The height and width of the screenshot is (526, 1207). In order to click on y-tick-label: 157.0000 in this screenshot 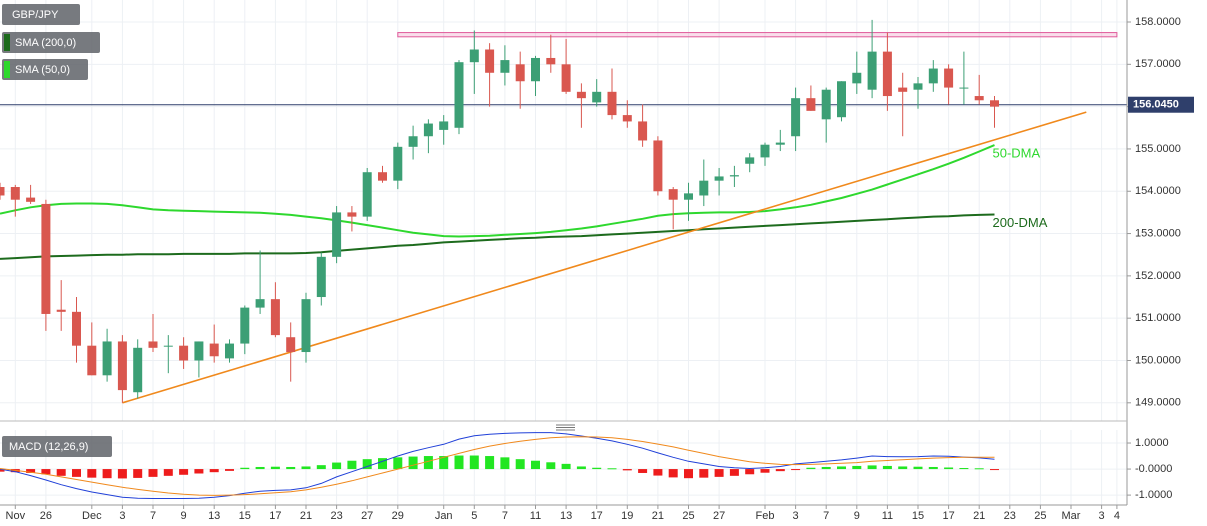, I will do `click(1158, 64)`.